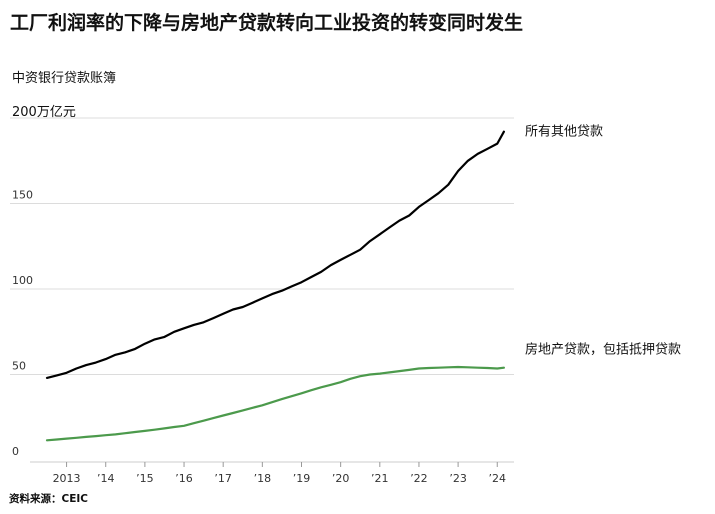 The image size is (715, 514). I want to click on x-tick-label-2017: ’17, so click(223, 478).